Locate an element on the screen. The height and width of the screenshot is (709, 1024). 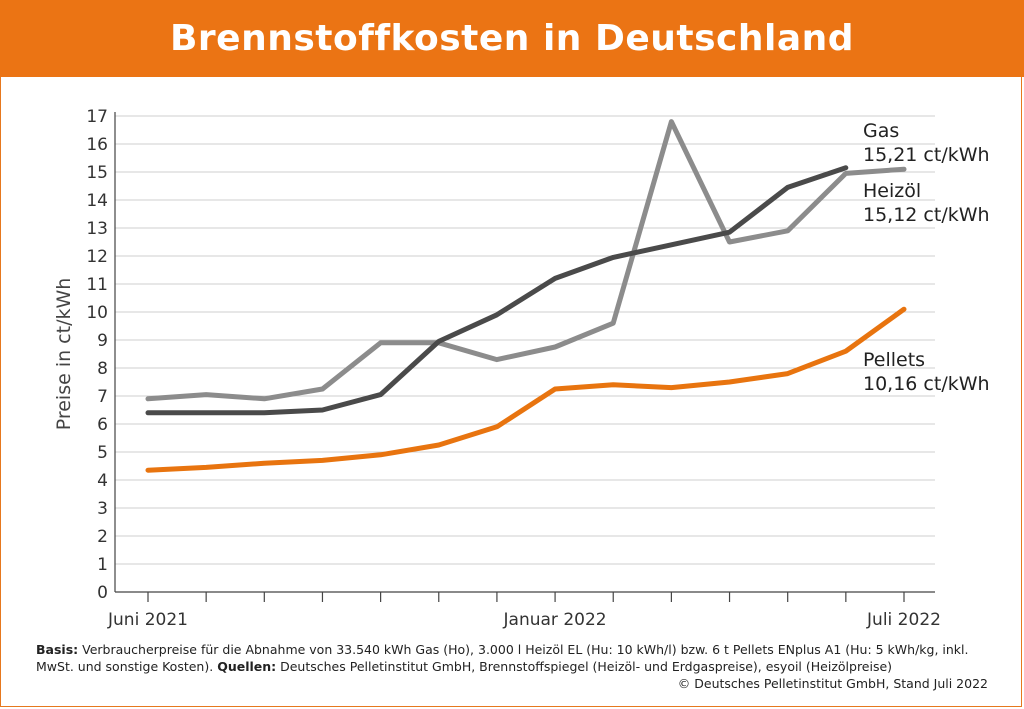
y-tick-label: 7 is located at coordinates (102, 397).